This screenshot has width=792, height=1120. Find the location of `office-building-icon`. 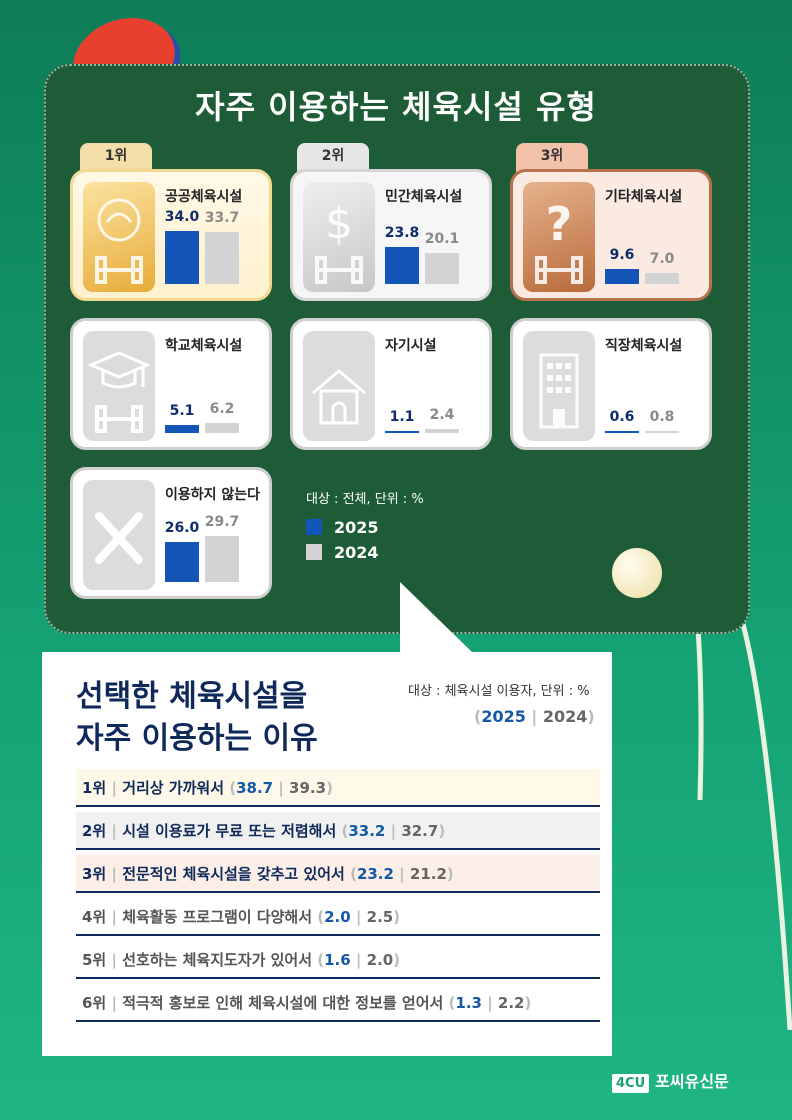

office-building-icon is located at coordinates (559, 386).